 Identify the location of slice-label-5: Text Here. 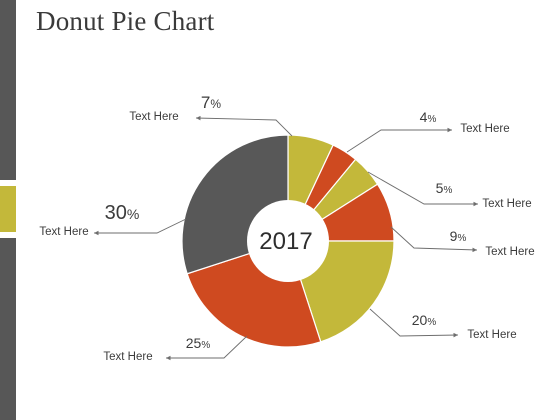
(491, 335).